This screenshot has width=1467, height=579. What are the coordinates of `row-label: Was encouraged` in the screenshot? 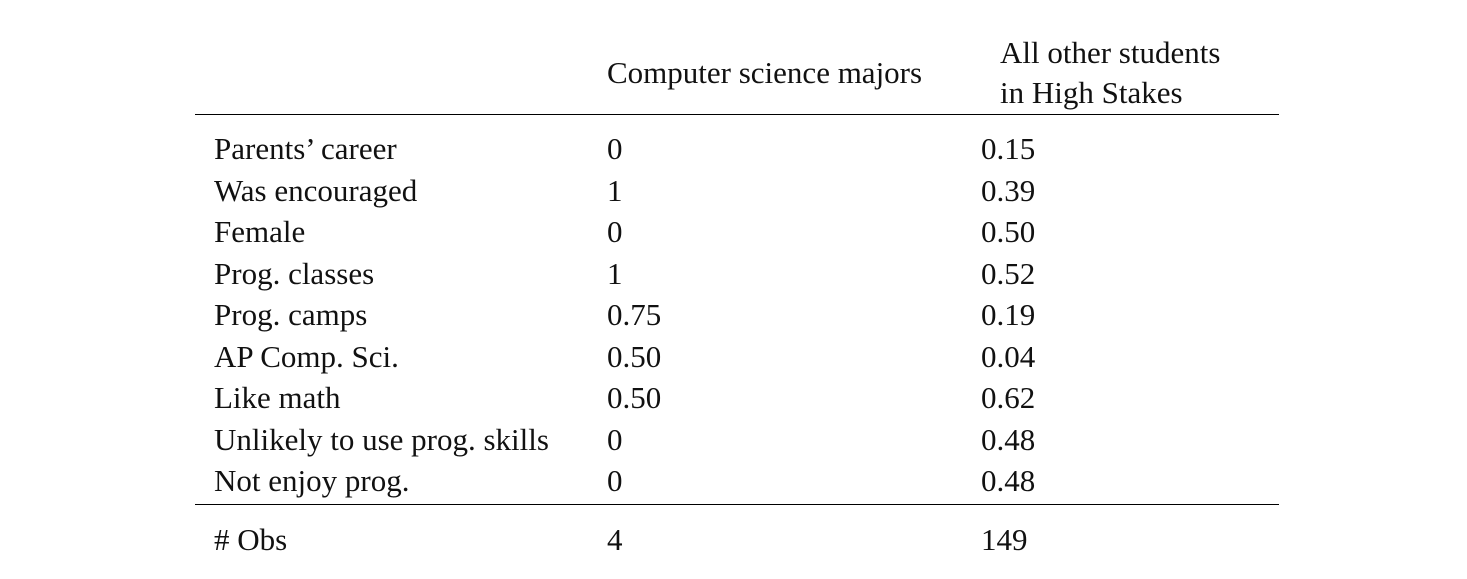 It's located at (316, 190).